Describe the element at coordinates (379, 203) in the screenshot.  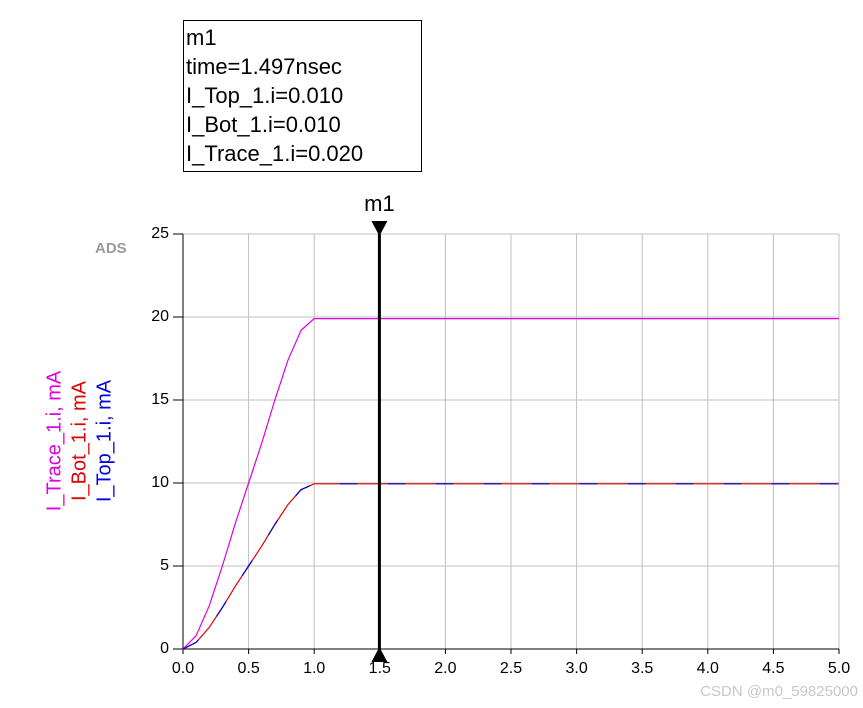
I see `marker-label: m1` at that location.